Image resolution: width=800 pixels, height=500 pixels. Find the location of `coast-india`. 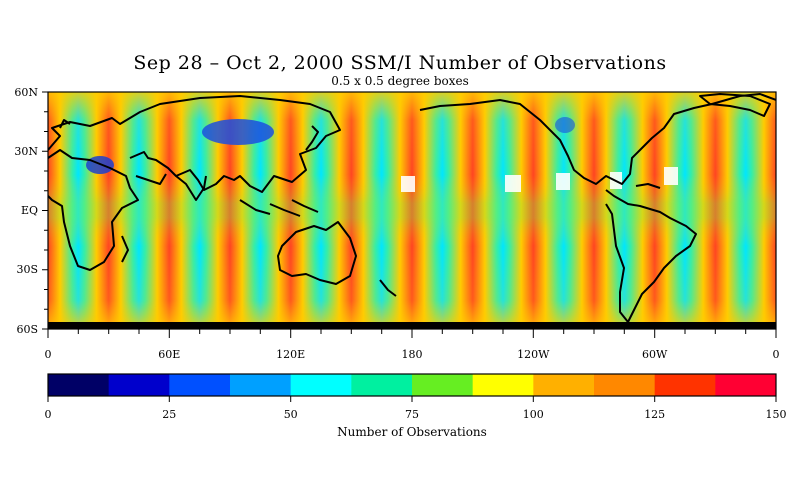

coast-india is located at coordinates (191, 188).